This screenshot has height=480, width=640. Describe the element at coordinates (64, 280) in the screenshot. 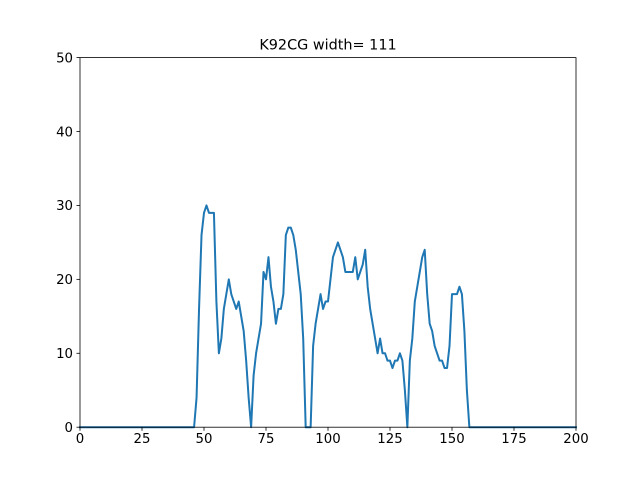

I see `y-tick-label: 20` at that location.